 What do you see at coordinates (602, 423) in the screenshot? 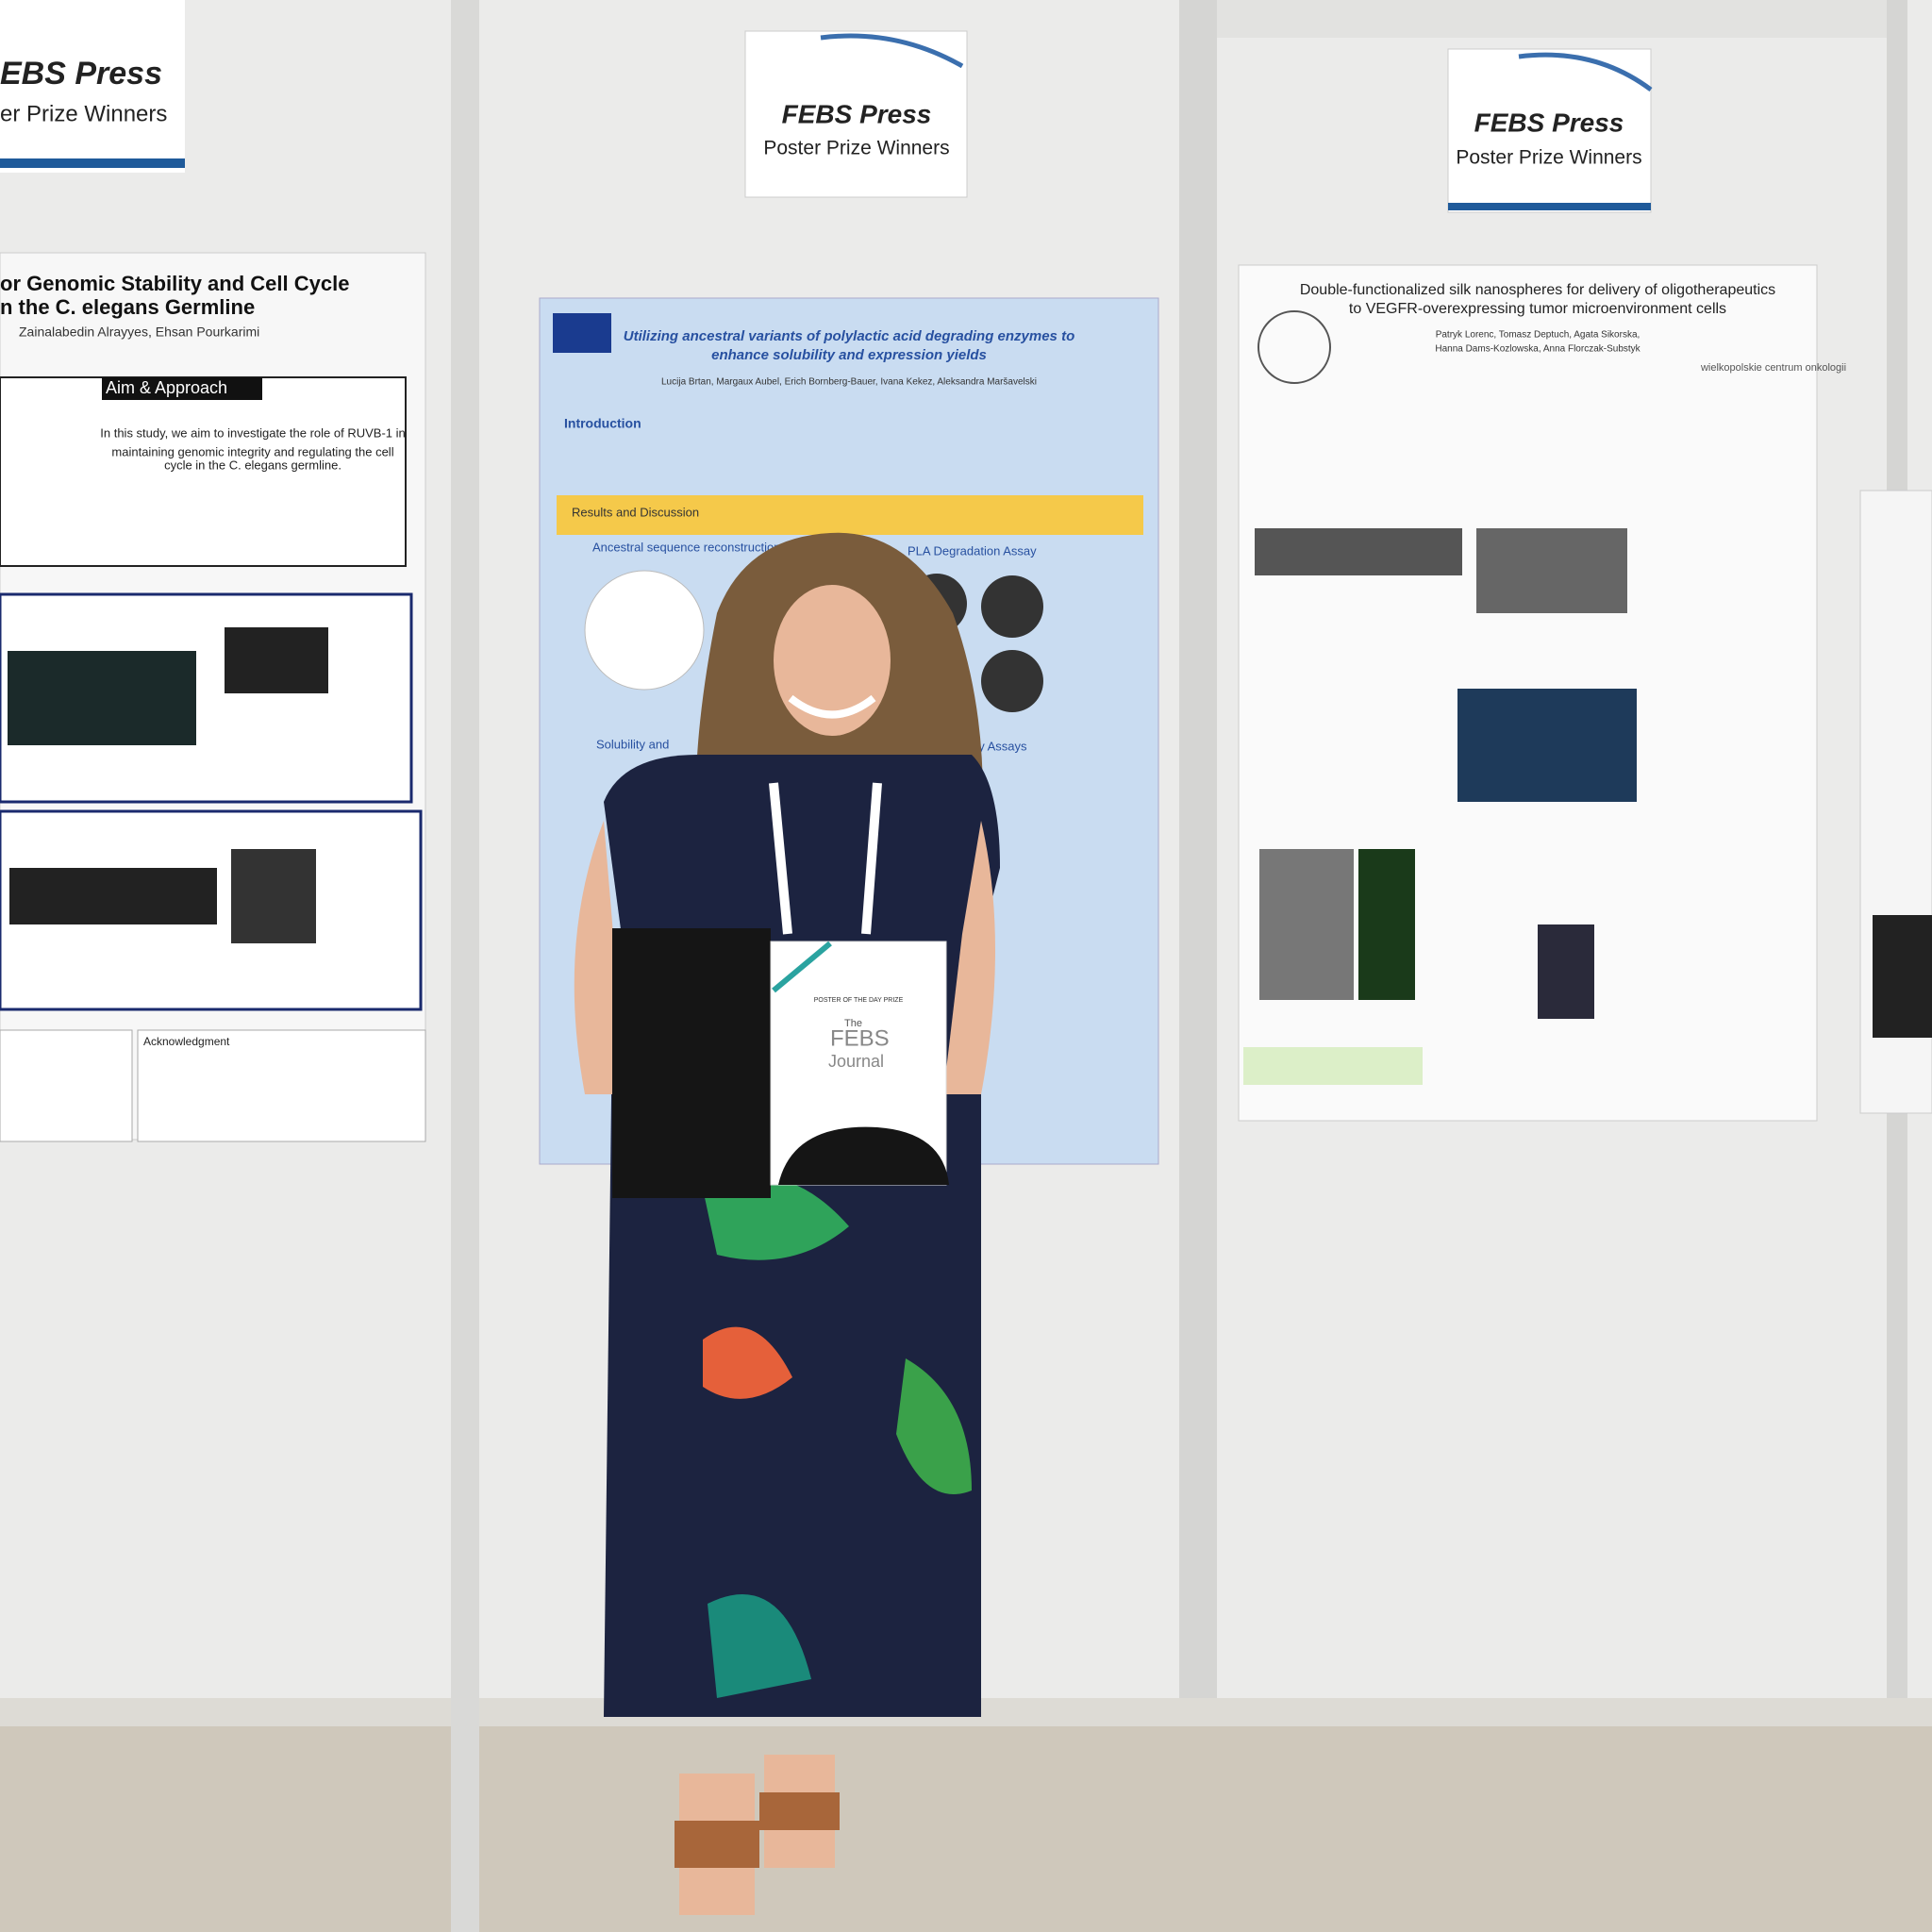
I see `section-title: Introduction` at bounding box center [602, 423].